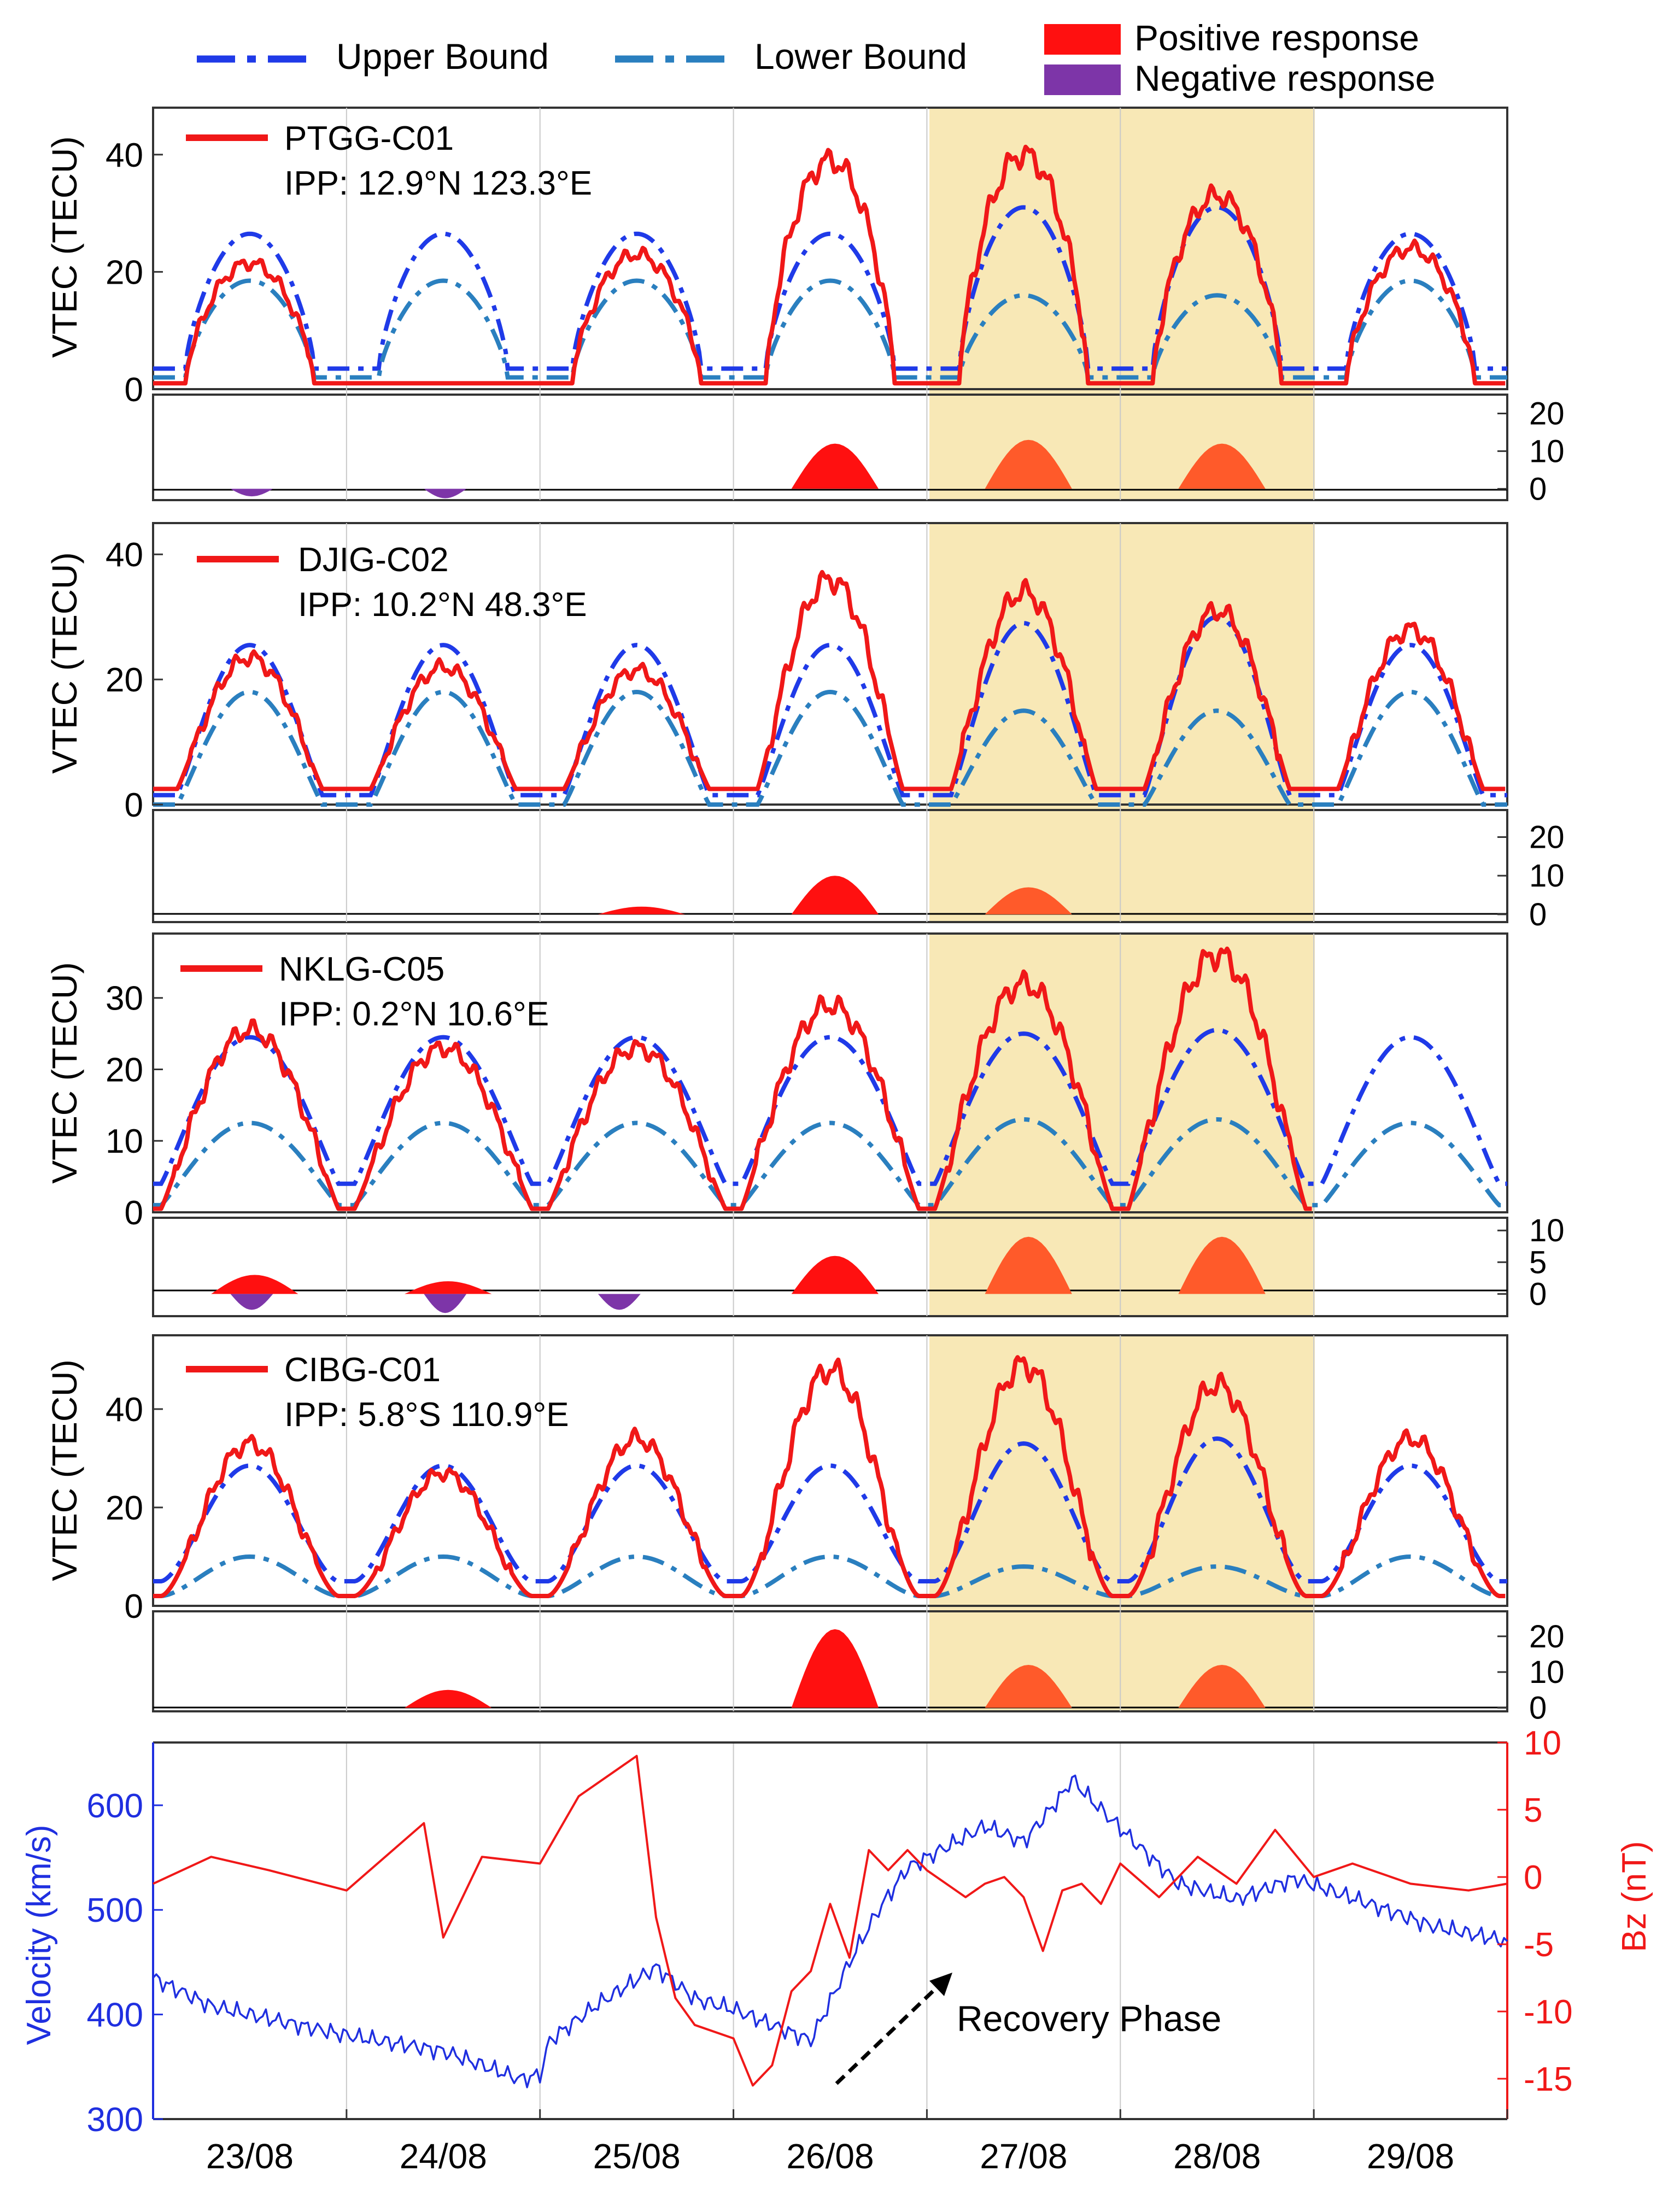 This screenshot has height=2212, width=1674. What do you see at coordinates (134, 1607) in the screenshot?
I see `panel-cibg-ytick-label: 0` at bounding box center [134, 1607].